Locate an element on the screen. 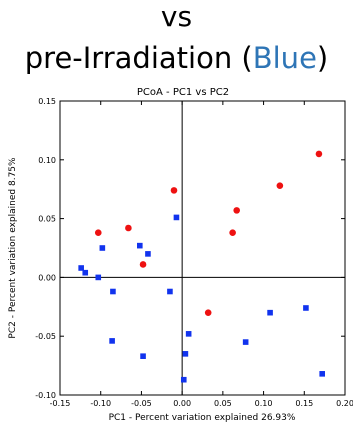 This screenshot has height=427, width=353. slide-heading-line2: pre-Irradiation (Blue) is located at coordinates (176, 58).